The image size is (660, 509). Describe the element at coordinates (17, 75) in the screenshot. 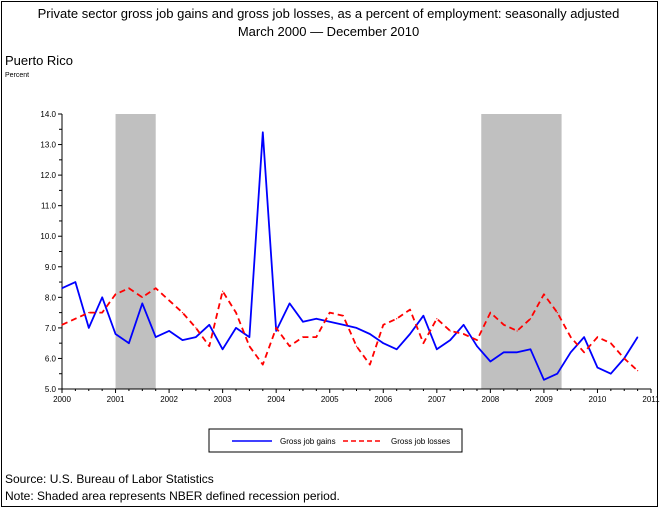

I see `y-axis-label: Percent` at that location.